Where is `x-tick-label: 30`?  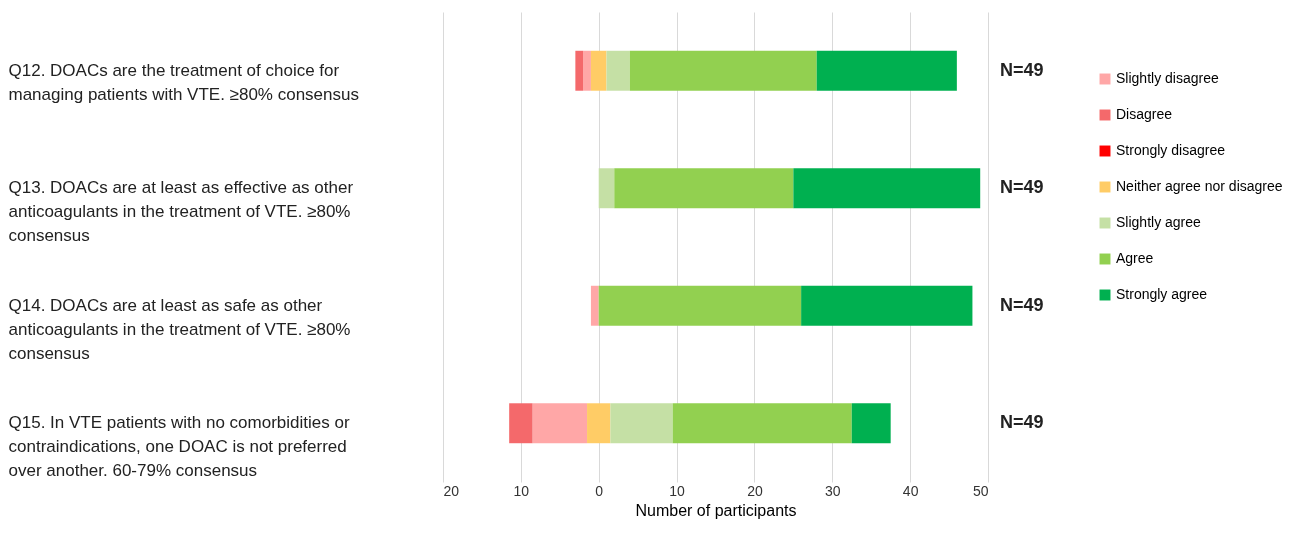 x-tick-label: 30 is located at coordinates (833, 490).